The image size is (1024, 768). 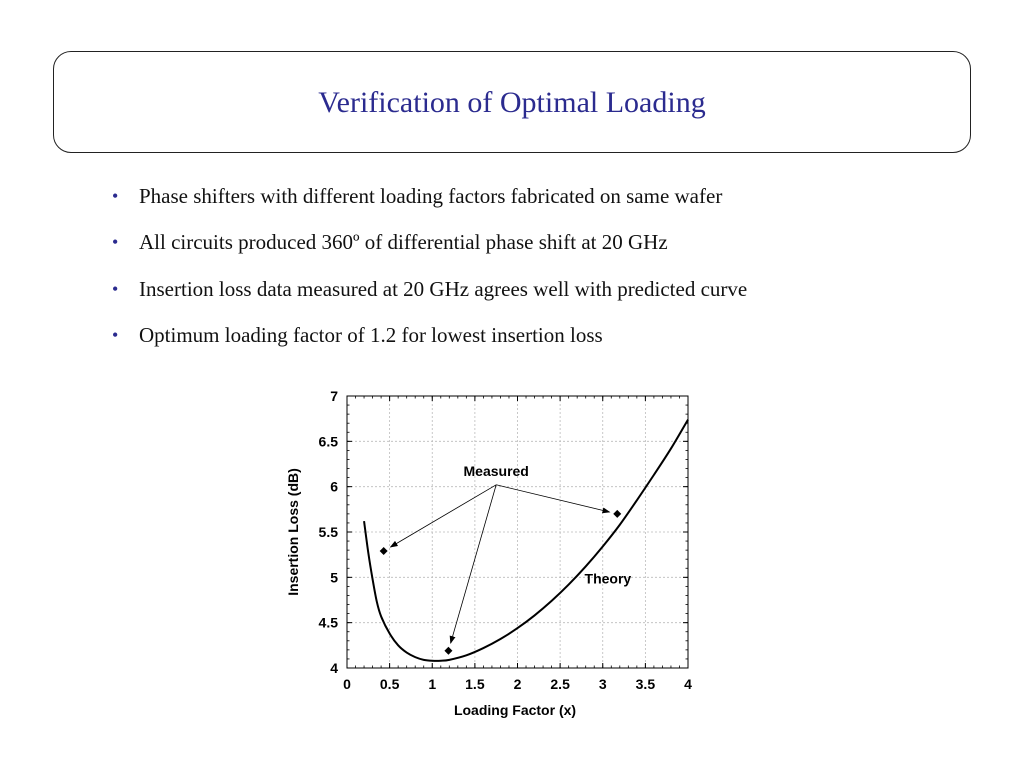 I want to click on x-tick-label: 1, so click(x=432, y=684).